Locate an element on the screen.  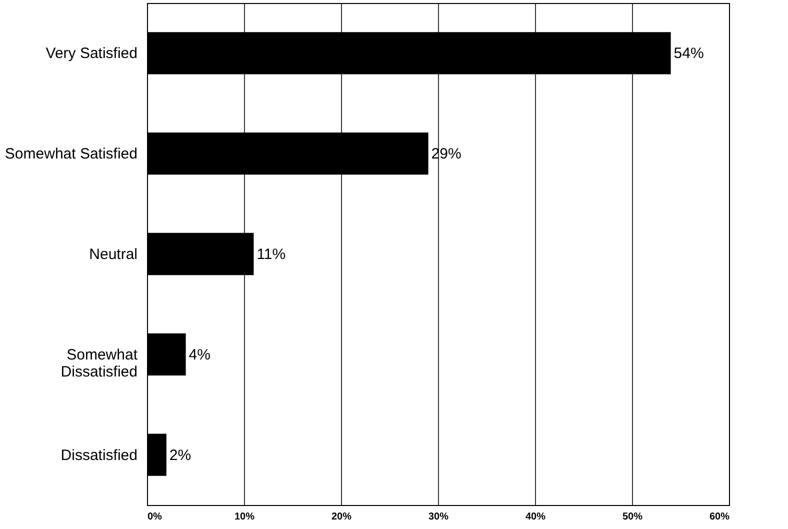
data-label: 54% is located at coordinates (689, 53).